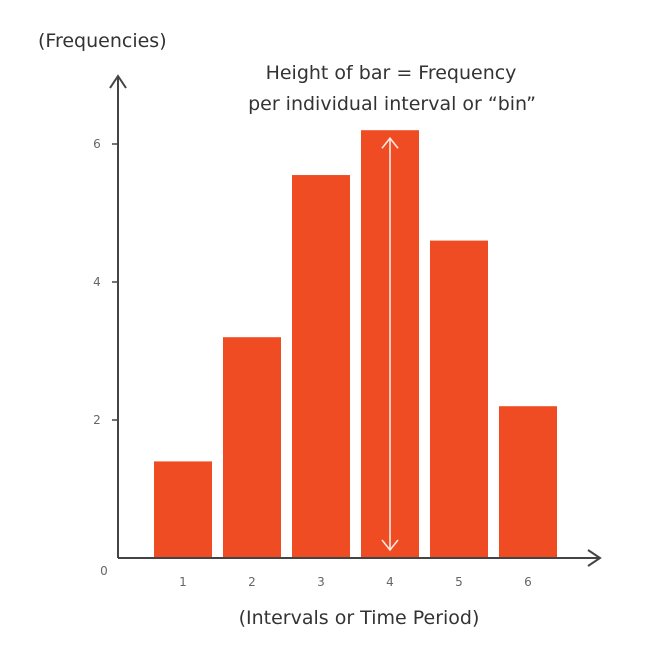 This screenshot has height=652, width=660. What do you see at coordinates (359, 618) in the screenshot?
I see `x-axis-label: (Intervals or Time Period)` at bounding box center [359, 618].